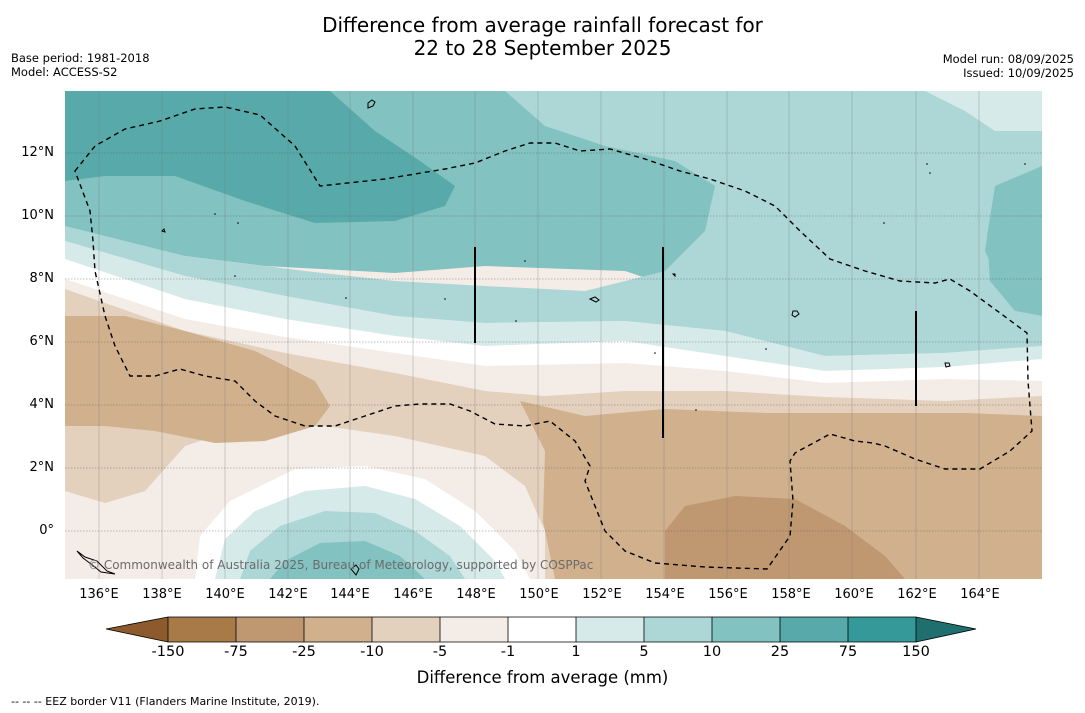 The width and height of the screenshot is (1085, 713). Describe the element at coordinates (791, 594) in the screenshot. I see `x-tick-158e: 158°E` at that location.